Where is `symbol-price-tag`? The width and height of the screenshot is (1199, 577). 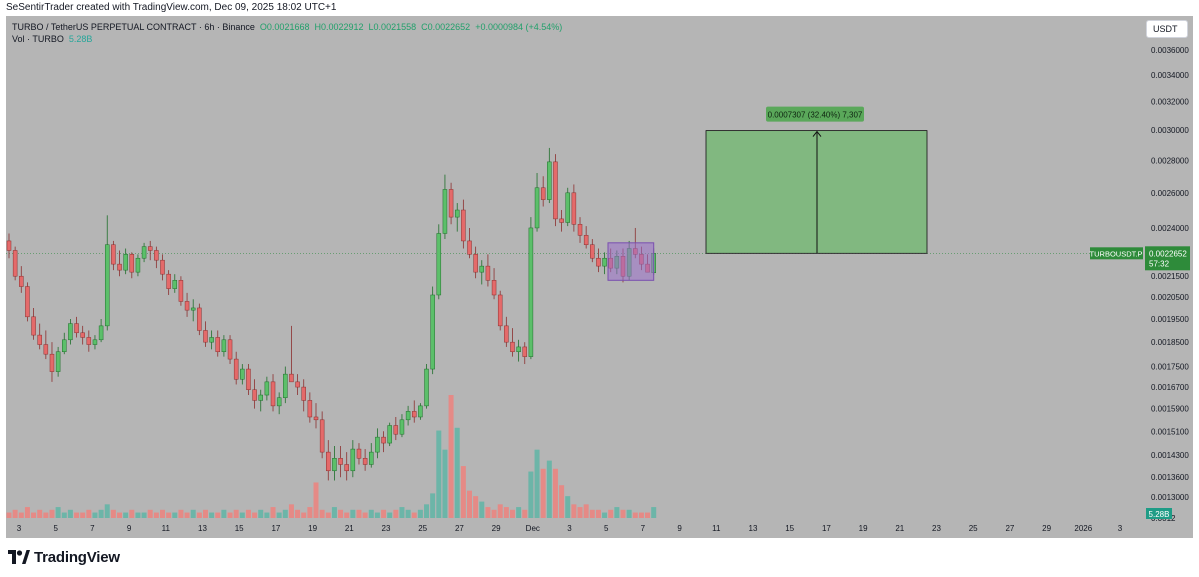
symbol-price-tag is located at coordinates (1116, 253).